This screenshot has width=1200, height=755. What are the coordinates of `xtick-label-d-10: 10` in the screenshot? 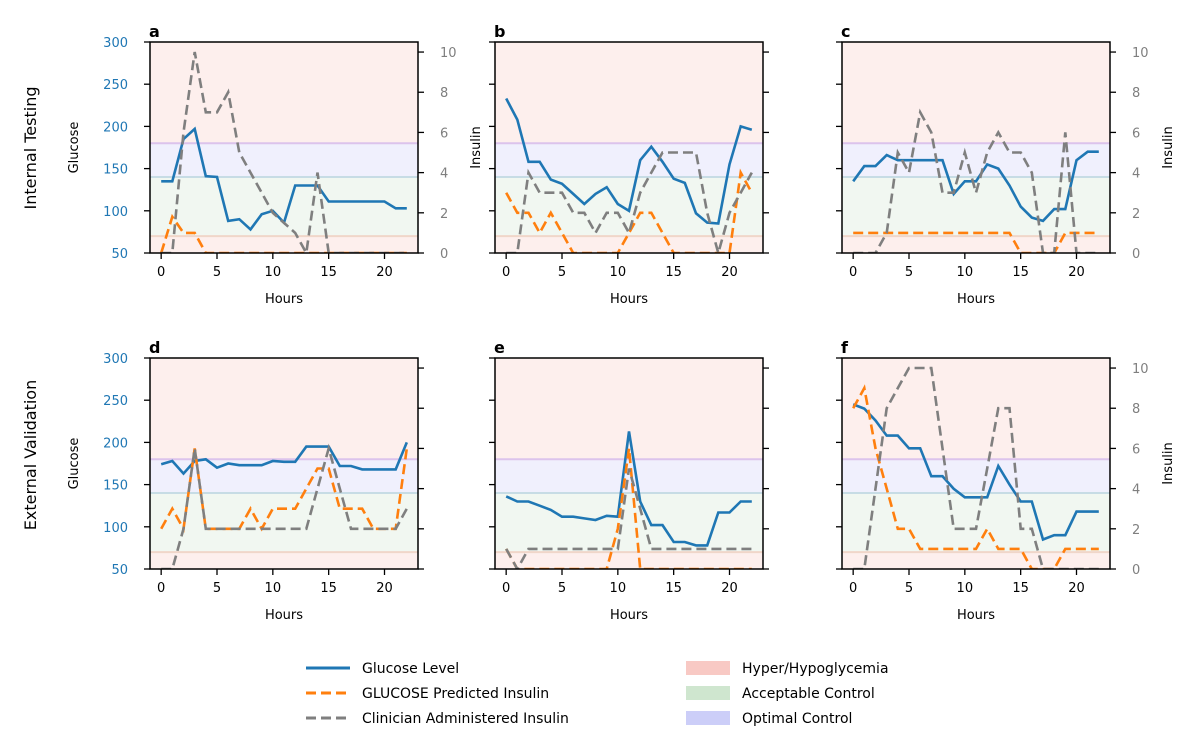 It's located at (273, 588).